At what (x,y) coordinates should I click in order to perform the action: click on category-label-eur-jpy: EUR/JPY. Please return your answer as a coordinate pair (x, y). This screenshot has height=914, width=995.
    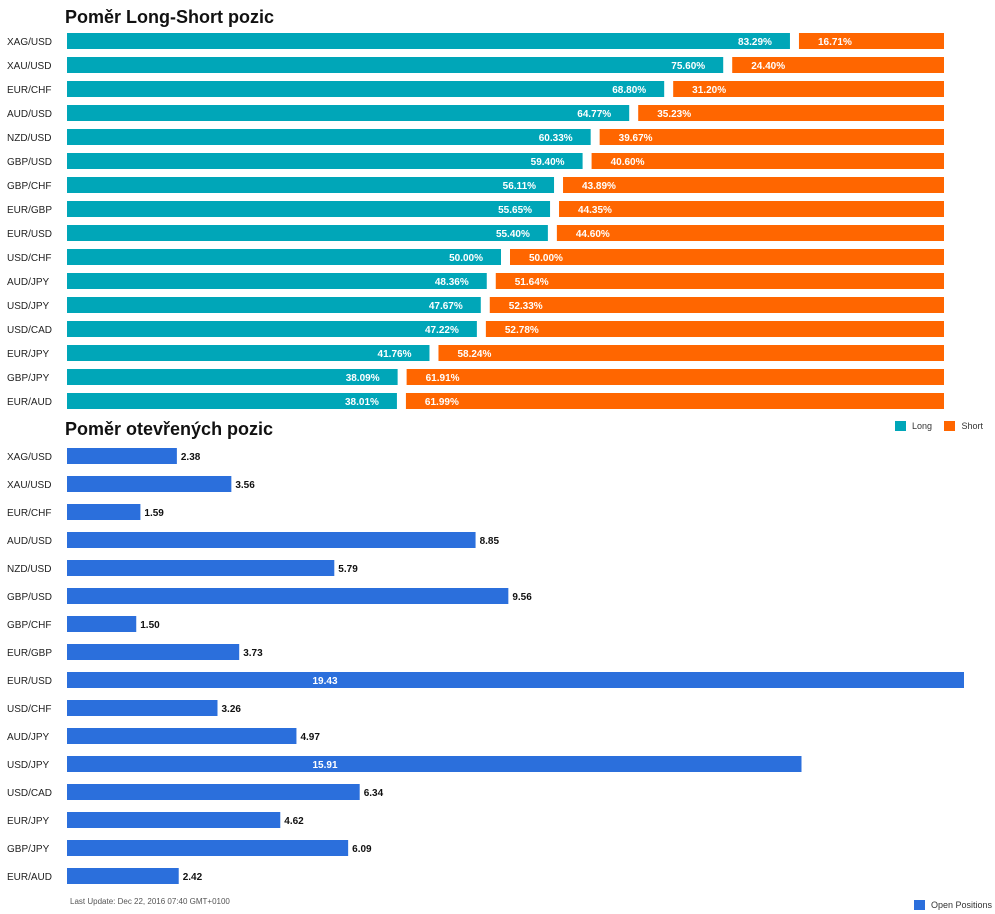
    Looking at the image, I should click on (28, 354).